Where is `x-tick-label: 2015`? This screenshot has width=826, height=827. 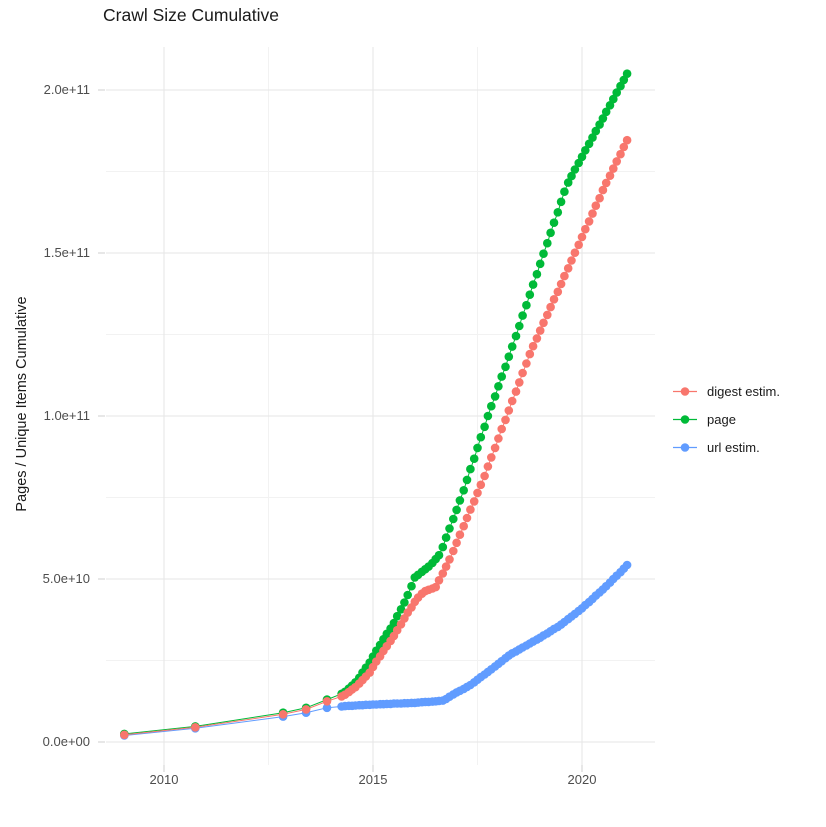 x-tick-label: 2015 is located at coordinates (373, 779).